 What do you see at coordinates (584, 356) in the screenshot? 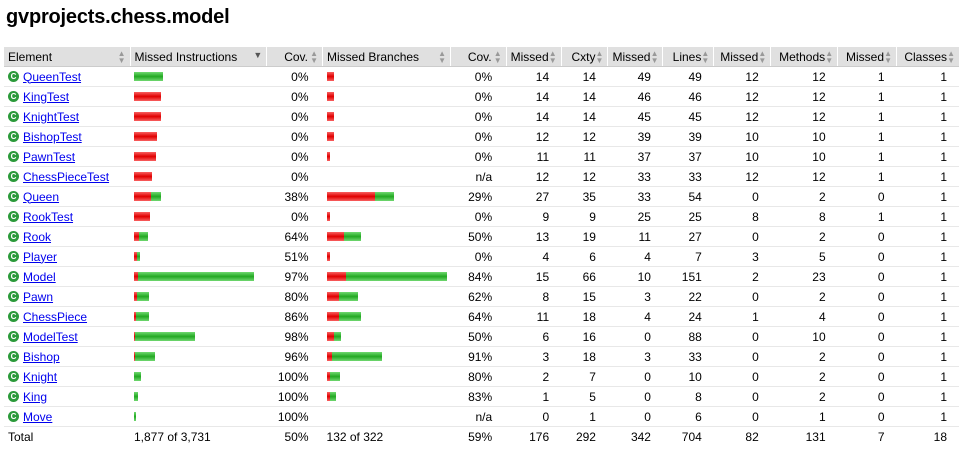
I see `cxty: 18` at bounding box center [584, 356].